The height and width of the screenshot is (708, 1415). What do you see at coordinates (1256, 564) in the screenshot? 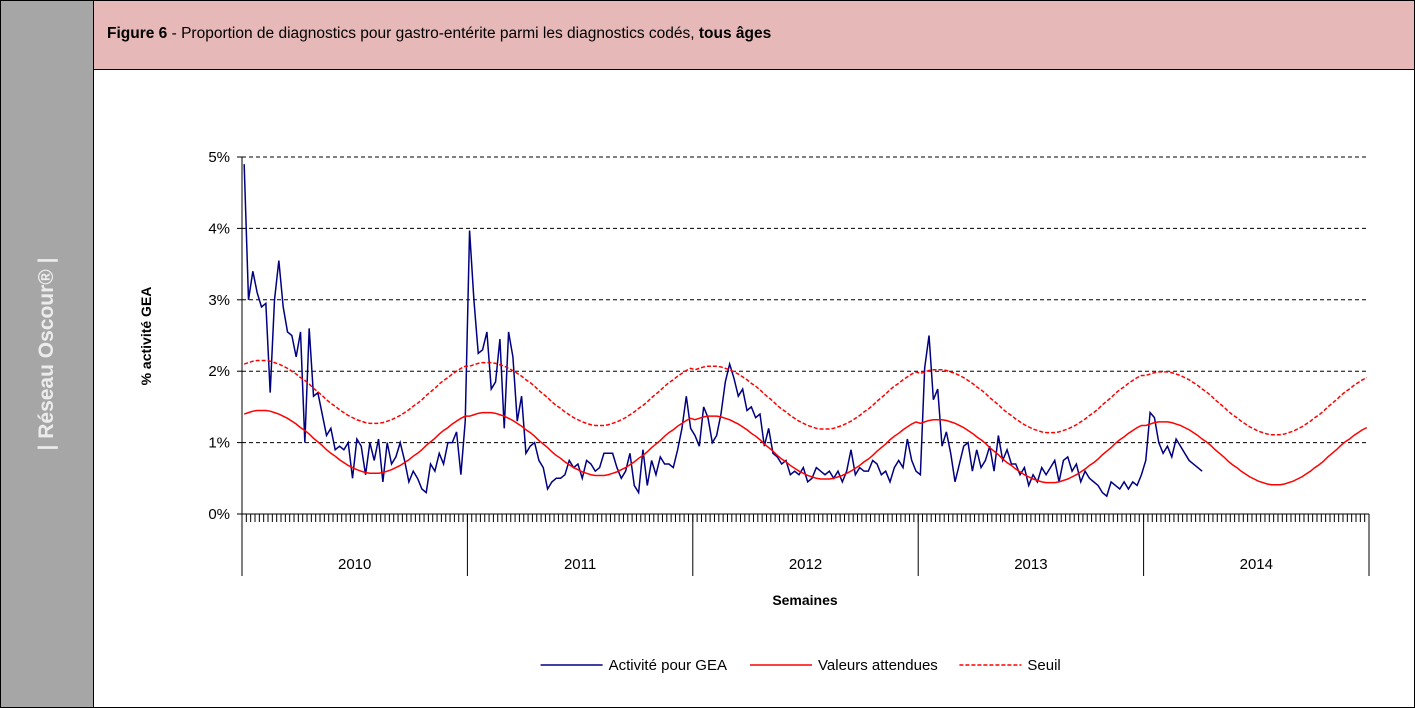
I see `year-label: 2014` at bounding box center [1256, 564].